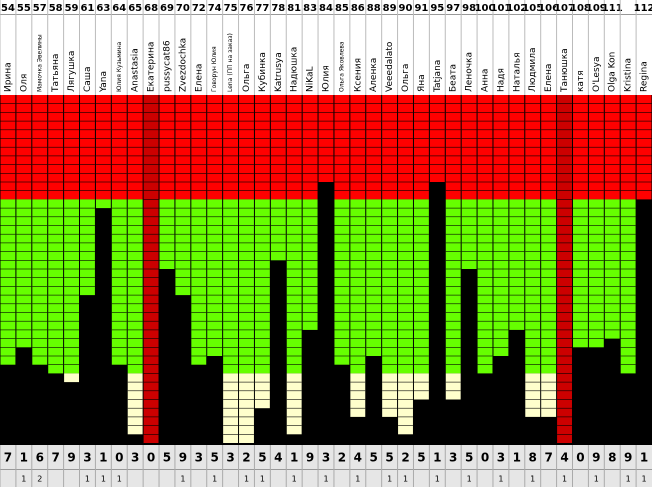 This screenshot has height=487, width=652. What do you see at coordinates (390, 66) in the screenshot?
I see `column-name: Veeedalato` at bounding box center [390, 66].